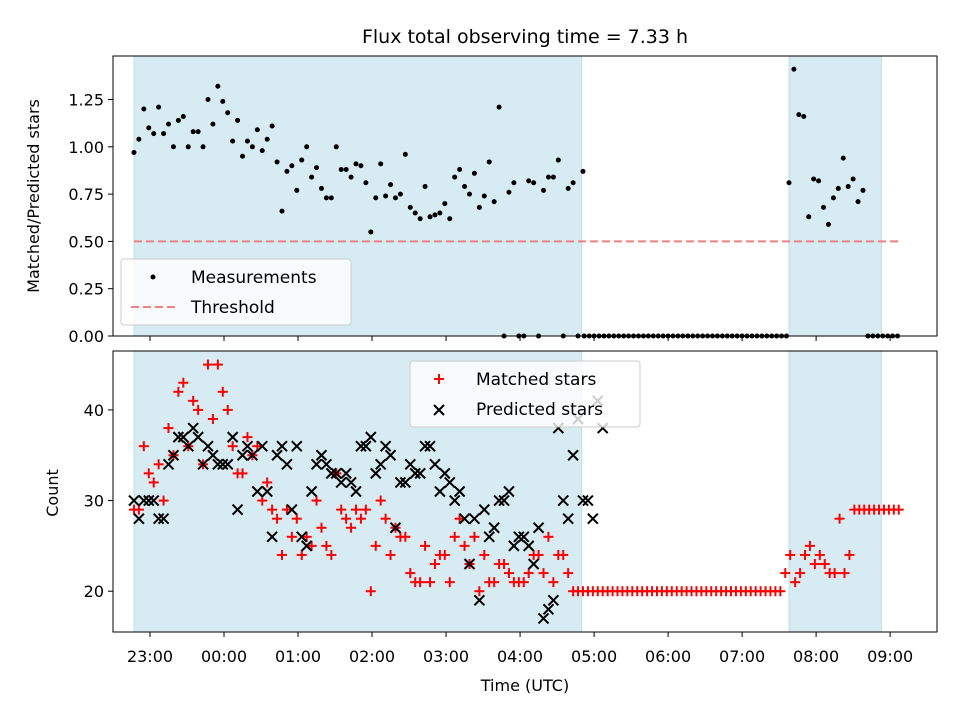 The height and width of the screenshot is (724, 960). I want to click on legend-measurements-label: Measurements, so click(254, 278).